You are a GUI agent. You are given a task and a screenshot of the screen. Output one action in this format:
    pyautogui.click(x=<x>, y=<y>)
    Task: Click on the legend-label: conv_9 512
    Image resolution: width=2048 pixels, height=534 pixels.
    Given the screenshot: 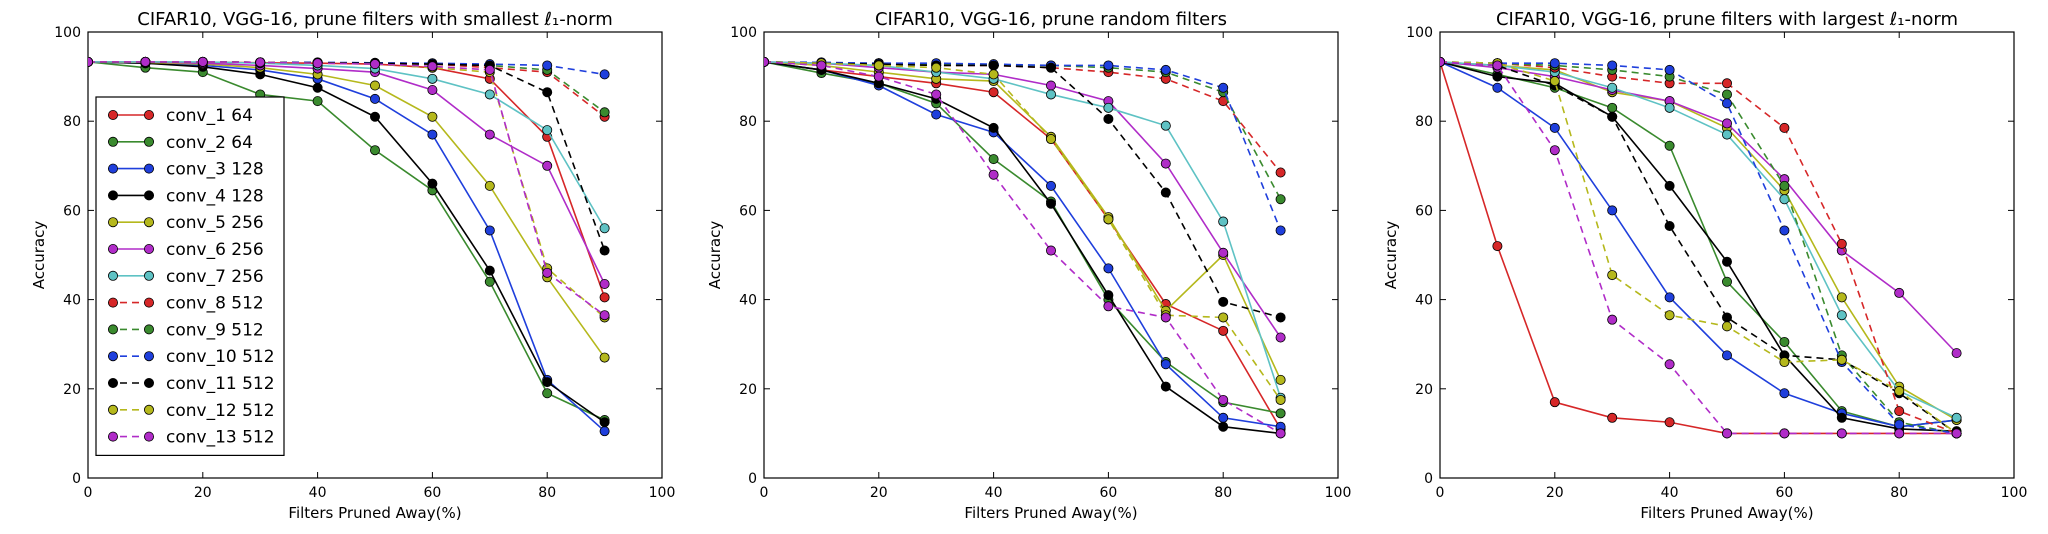 What is the action you would take?
    pyautogui.click(x=215, y=330)
    